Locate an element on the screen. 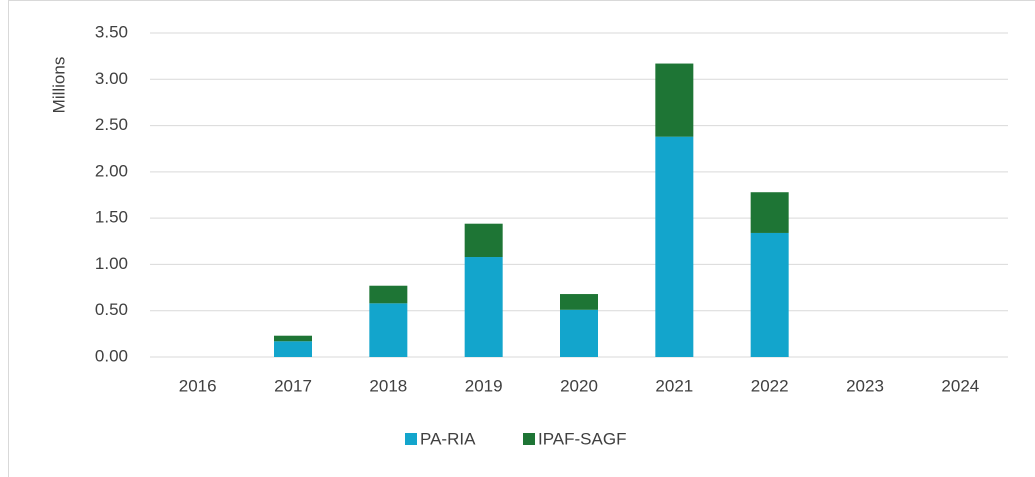 The height and width of the screenshot is (477, 1035). x-tick-label: 2020 is located at coordinates (579, 385).